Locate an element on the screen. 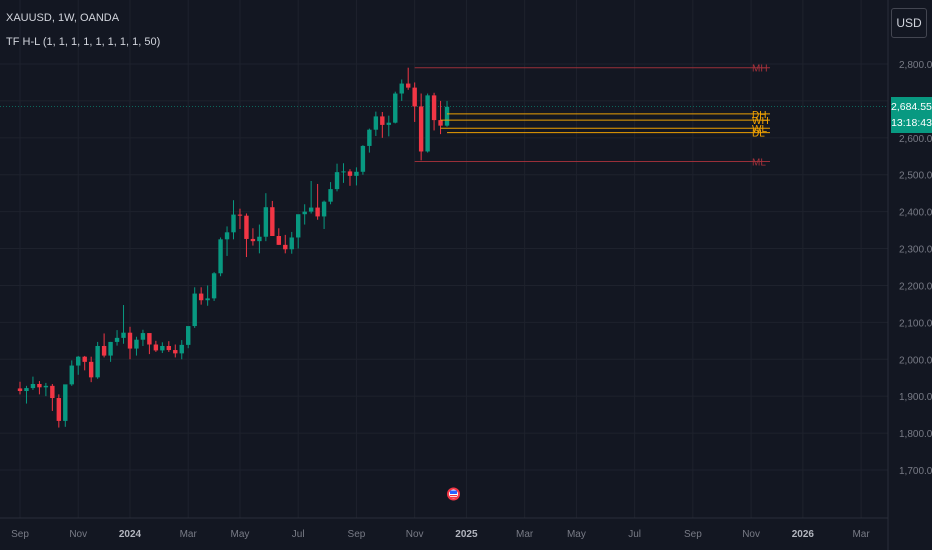 The height and width of the screenshot is (550, 932). level-label-dl: DL is located at coordinates (758, 134).